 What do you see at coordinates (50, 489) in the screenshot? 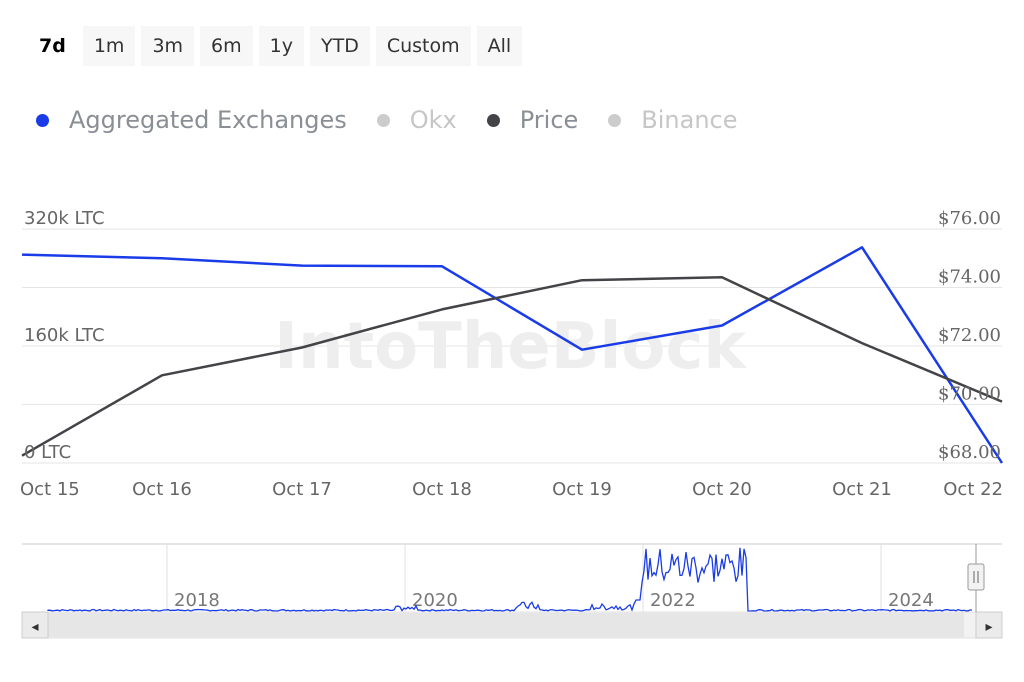
I see `x-tick-label: Oct 15` at bounding box center [50, 489].